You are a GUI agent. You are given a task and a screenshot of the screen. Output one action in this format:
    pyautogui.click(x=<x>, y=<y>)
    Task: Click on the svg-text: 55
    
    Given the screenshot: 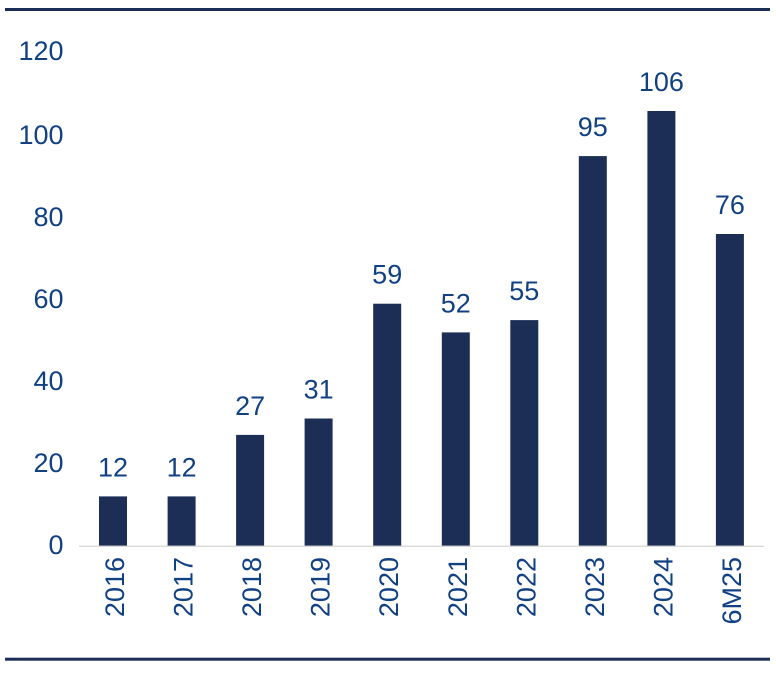 What is the action you would take?
    pyautogui.click(x=524, y=291)
    